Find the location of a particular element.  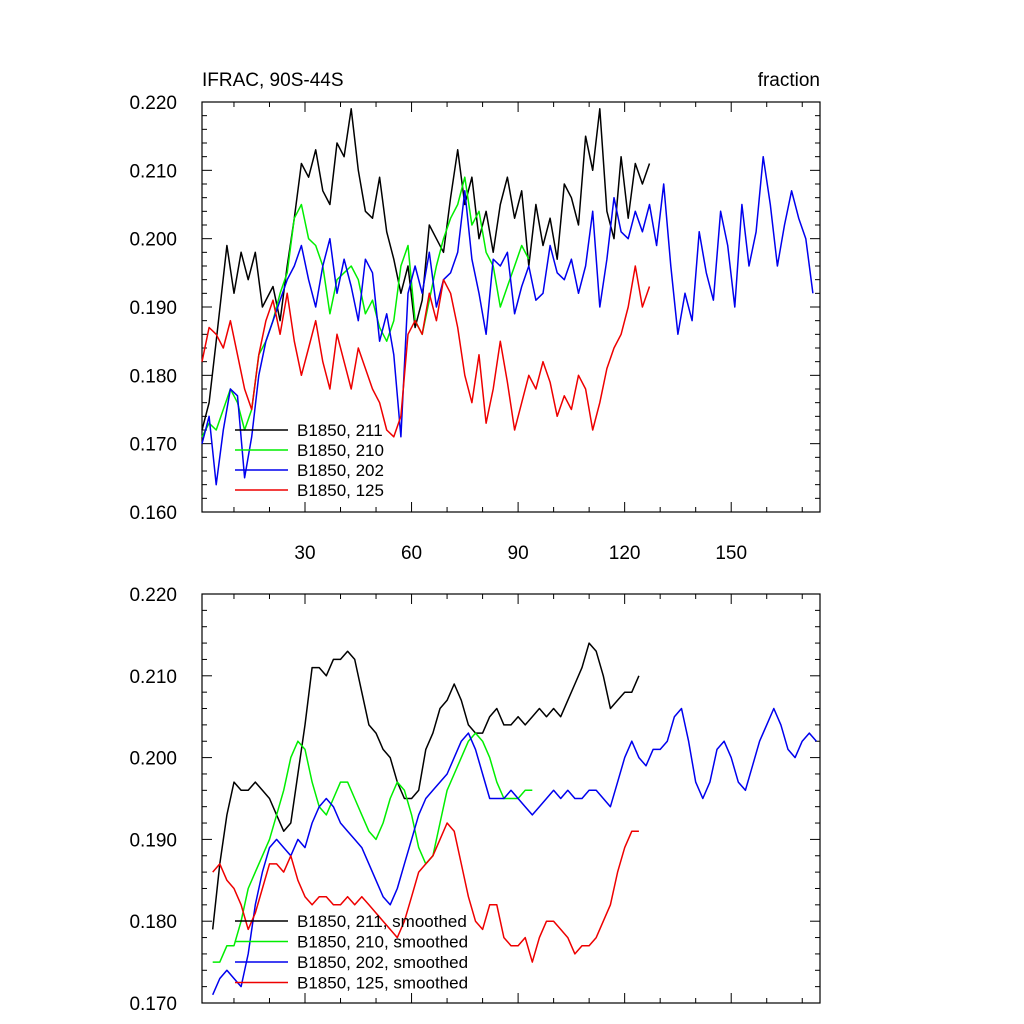

y-tick-label: 0.160 is located at coordinates (153, 513).